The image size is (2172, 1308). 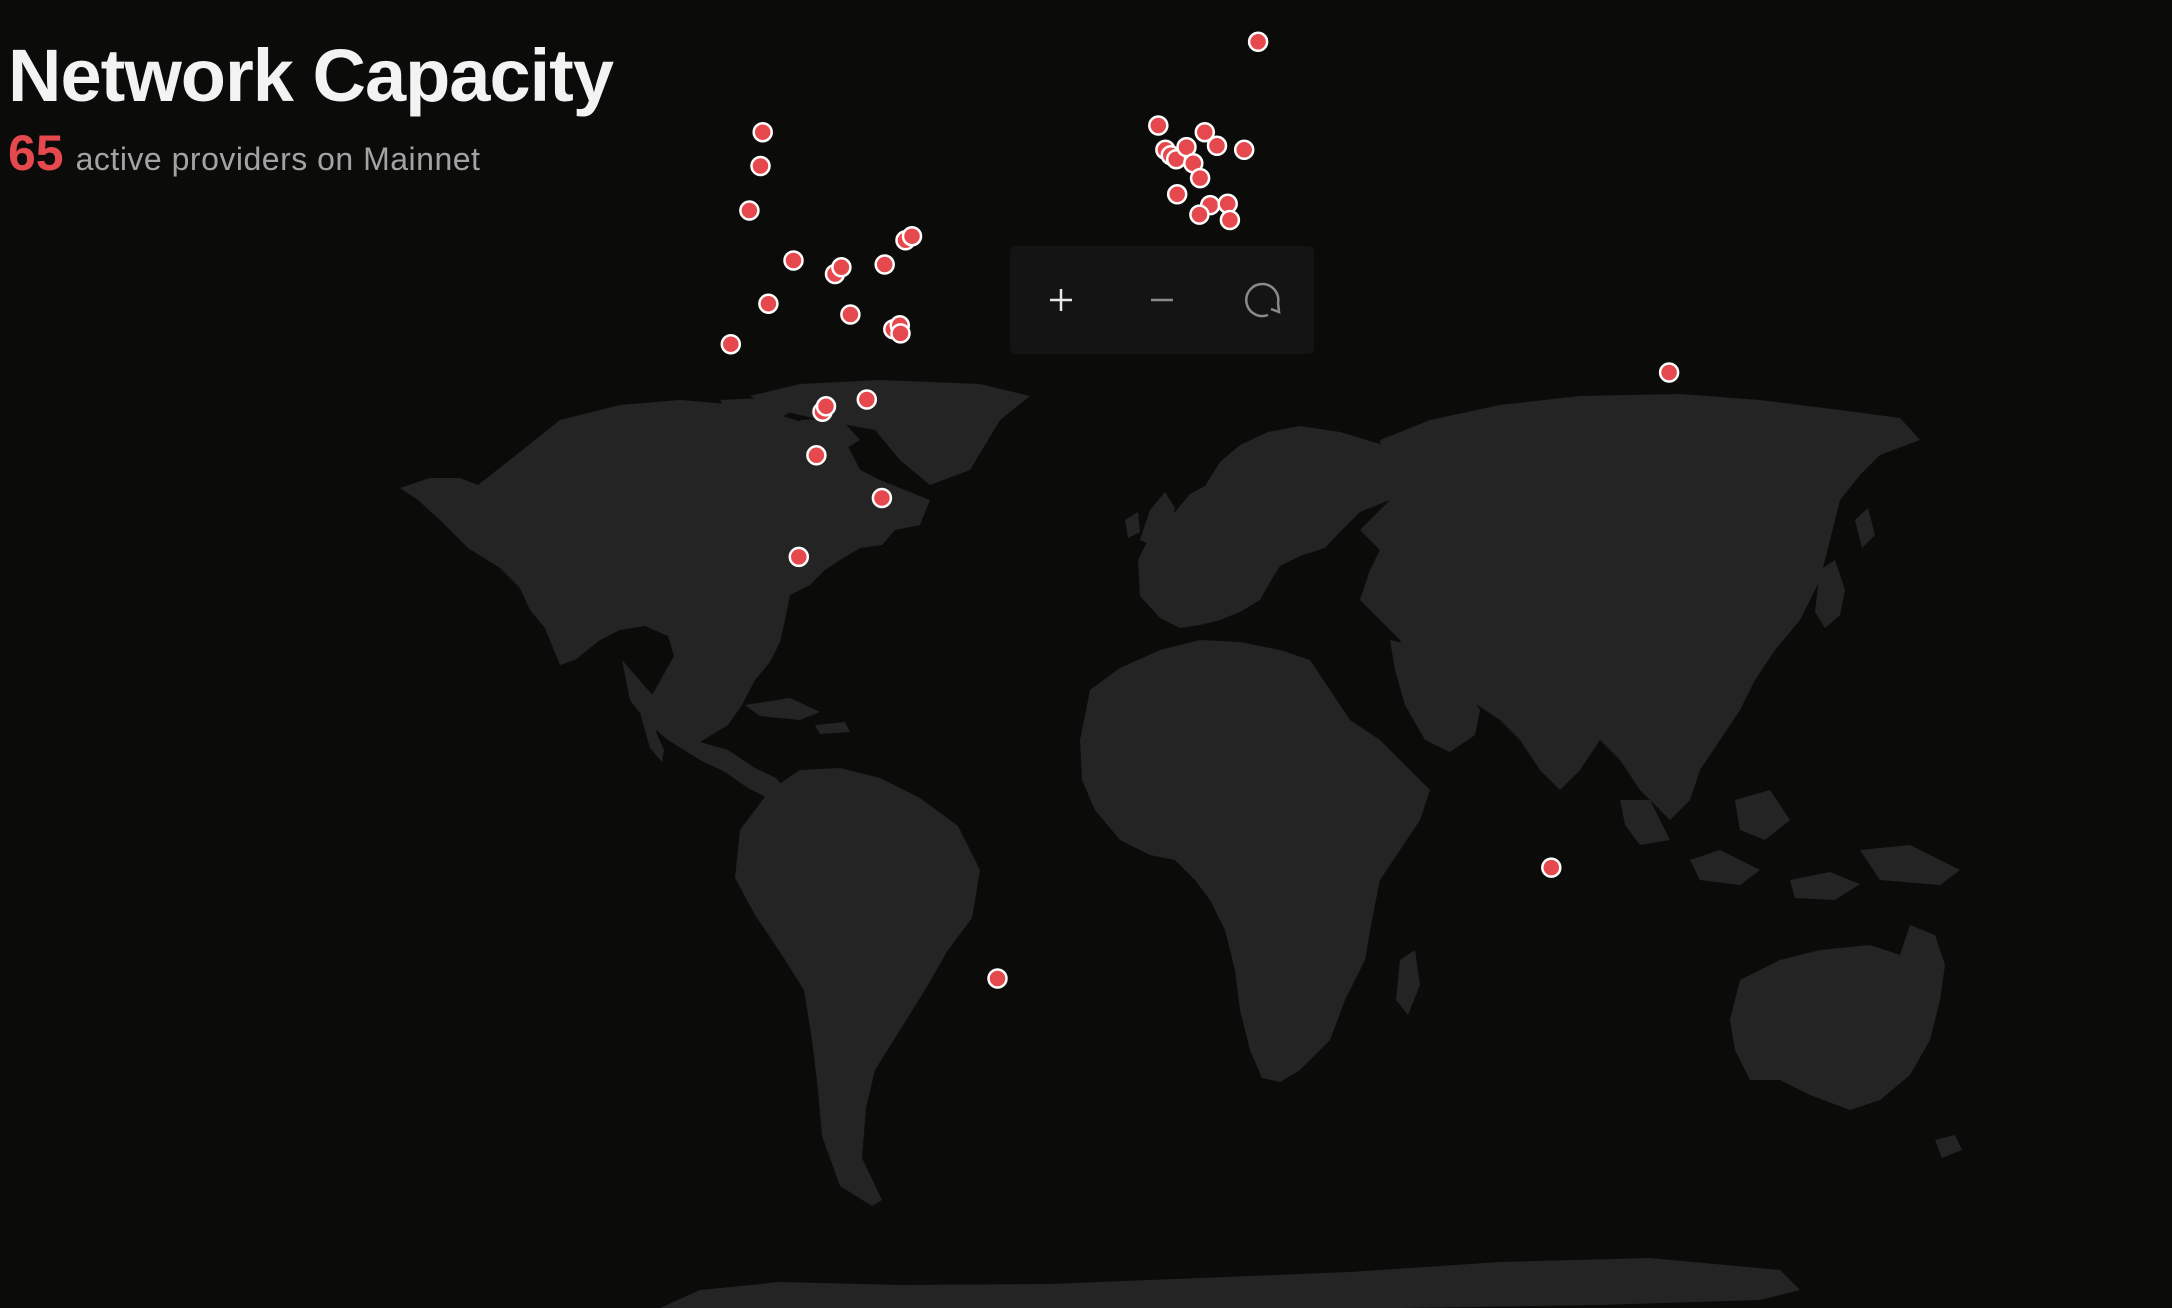 I want to click on land-europe, so click(x=1269, y=527).